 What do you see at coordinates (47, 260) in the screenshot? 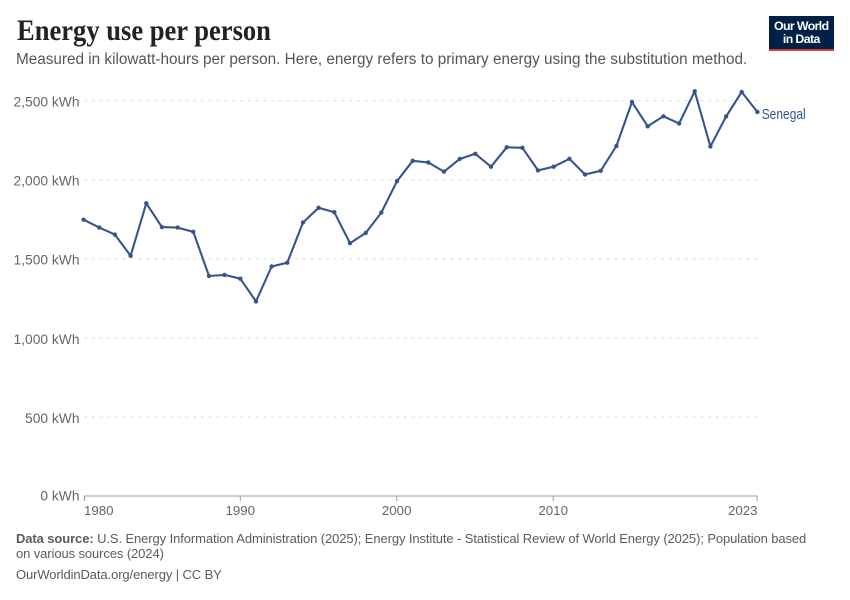
I see `svg-text: 1,500 kWh` at bounding box center [47, 260].